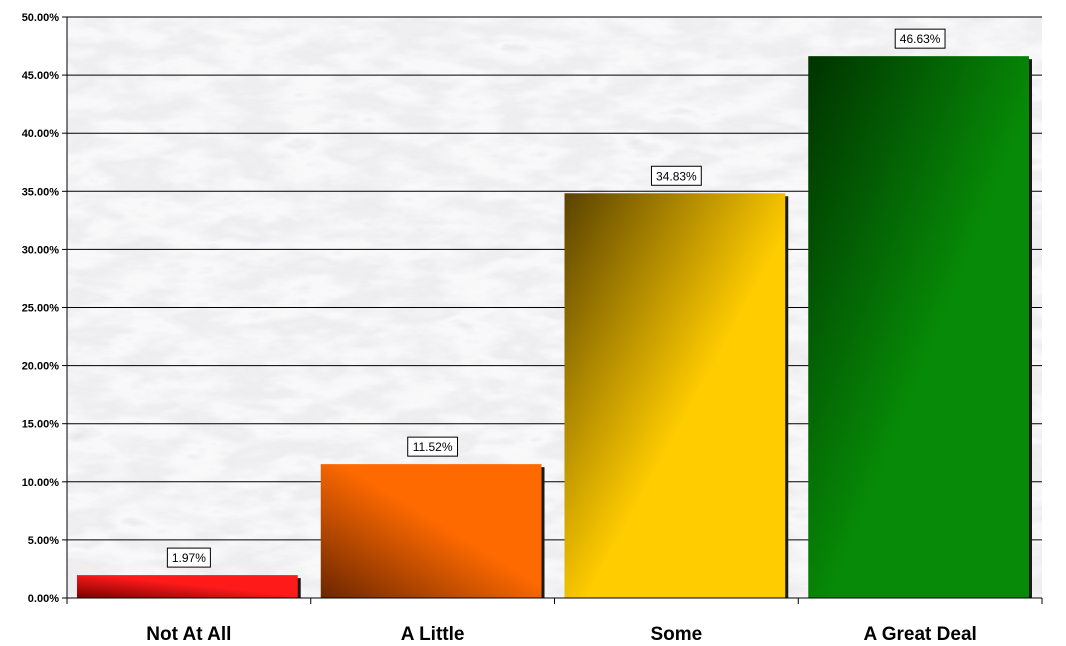  What do you see at coordinates (41, 367) in the screenshot?
I see `y-tick-label: 20.00%` at bounding box center [41, 367].